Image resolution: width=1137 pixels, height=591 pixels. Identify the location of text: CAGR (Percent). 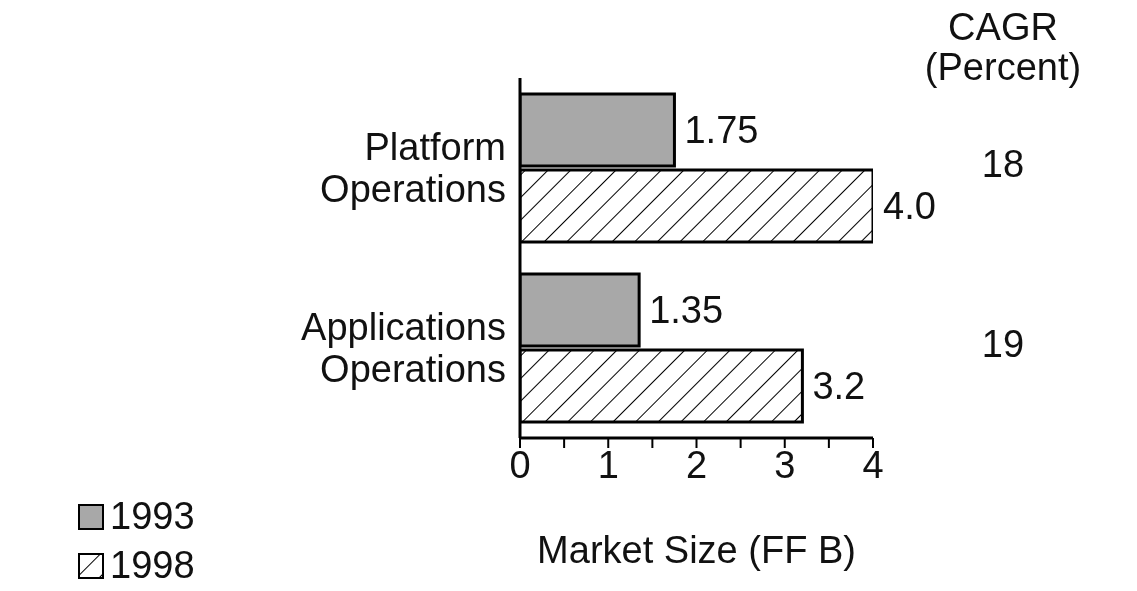
(1003, 47).